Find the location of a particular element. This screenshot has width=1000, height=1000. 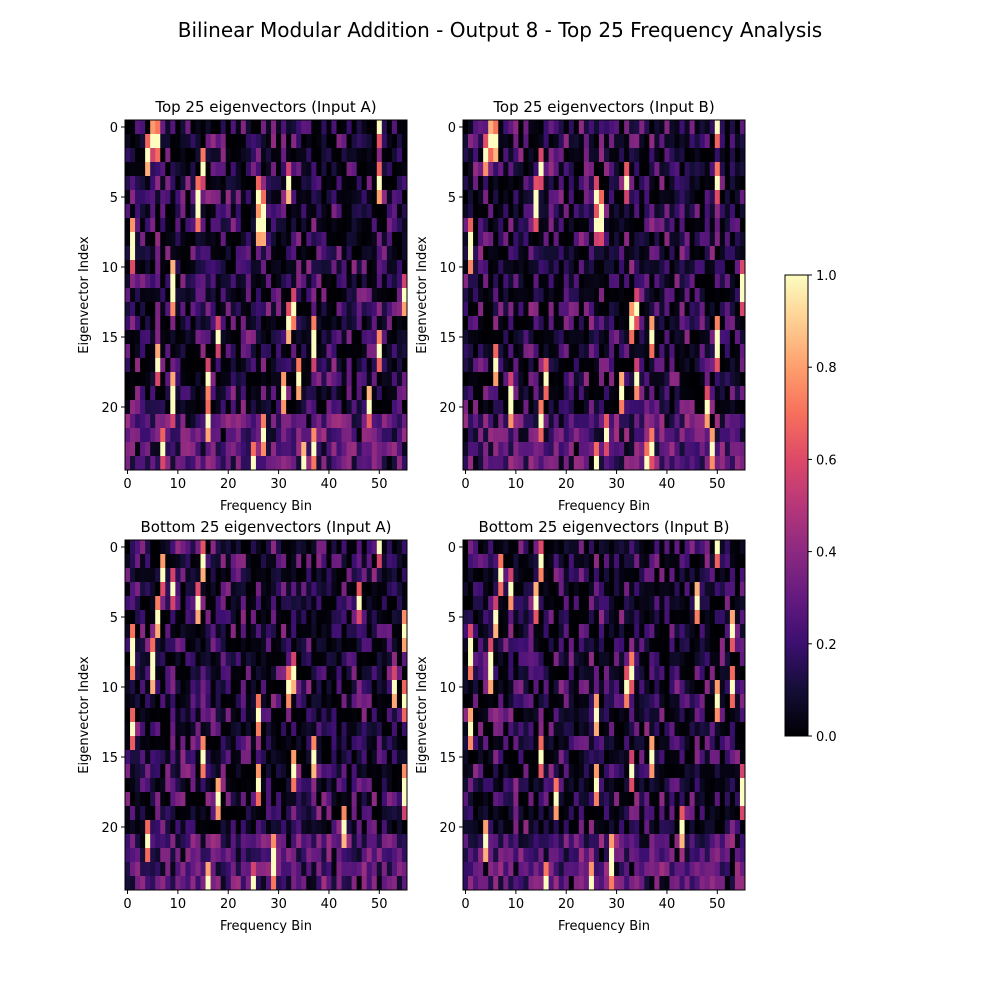

heatmap-cells is located at coordinates (266, 715).